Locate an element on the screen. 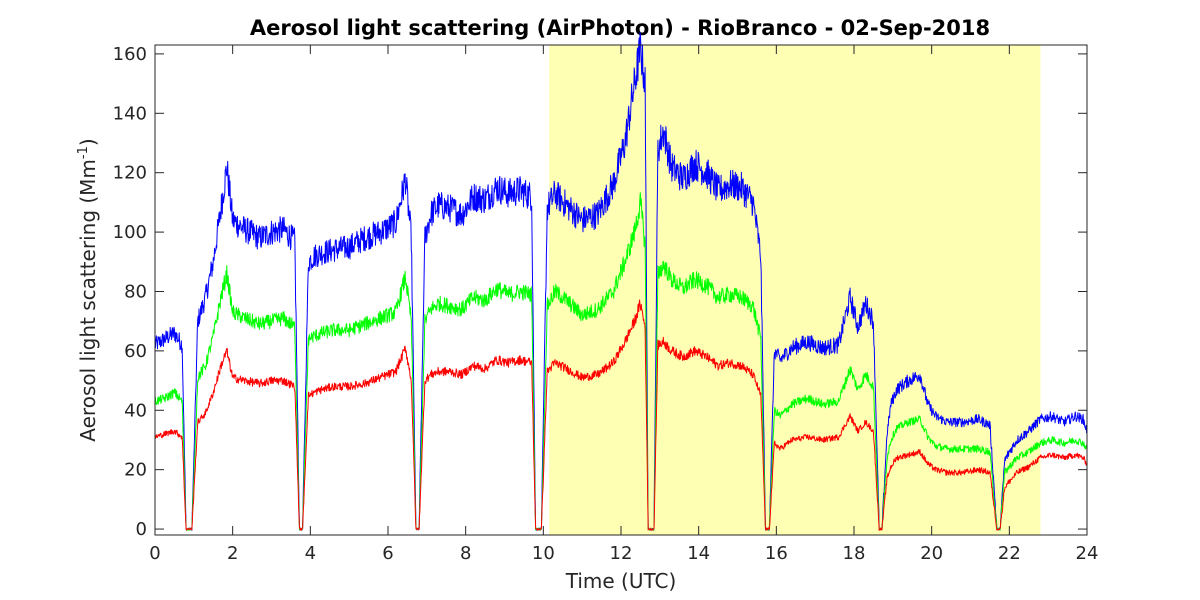  y-tick-label: 20 is located at coordinates (135, 470).